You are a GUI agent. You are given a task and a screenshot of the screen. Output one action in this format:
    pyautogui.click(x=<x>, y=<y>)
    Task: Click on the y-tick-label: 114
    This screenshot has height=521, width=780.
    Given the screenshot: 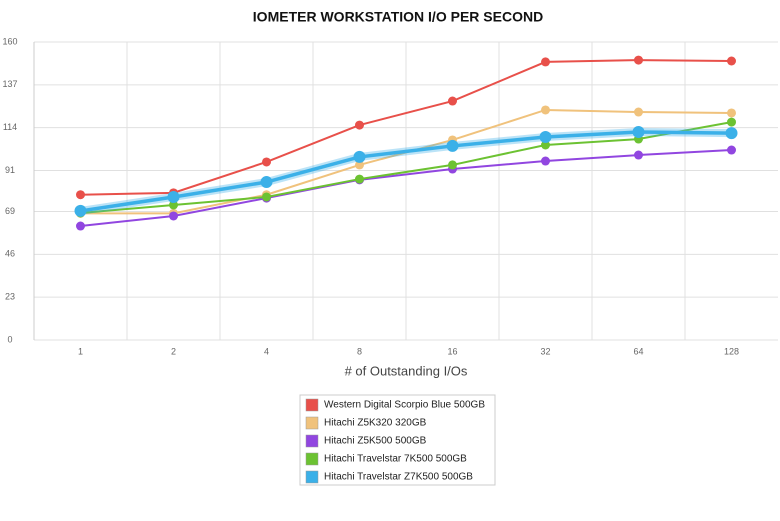 What is the action you would take?
    pyautogui.click(x=10, y=127)
    